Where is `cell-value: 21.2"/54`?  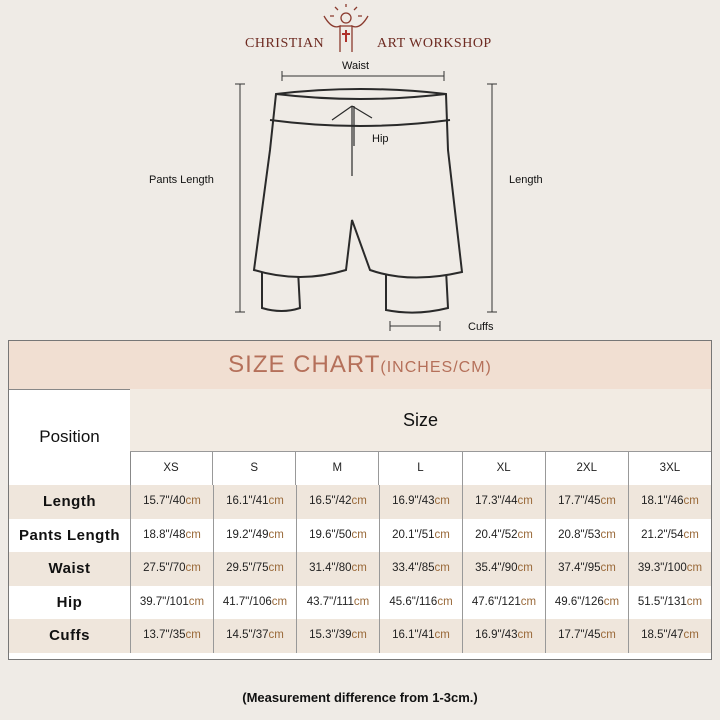 cell-value: 21.2"/54 is located at coordinates (662, 534).